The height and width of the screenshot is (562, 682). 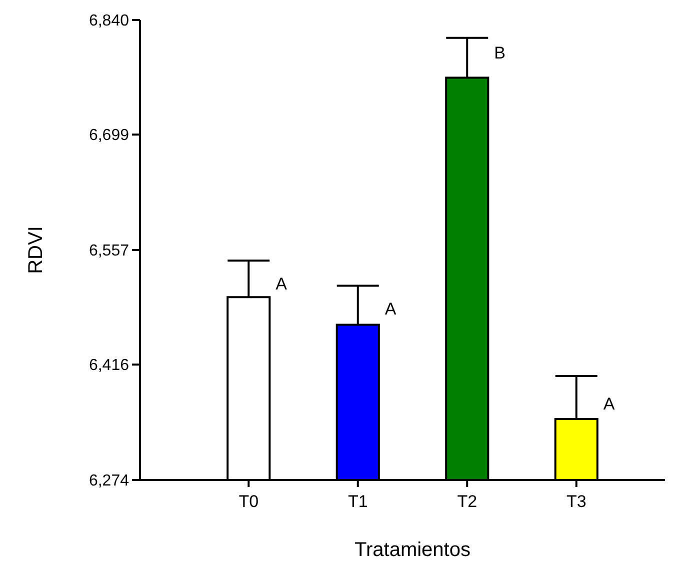 I want to click on y-tick-label: 6,840, so click(x=109, y=21).